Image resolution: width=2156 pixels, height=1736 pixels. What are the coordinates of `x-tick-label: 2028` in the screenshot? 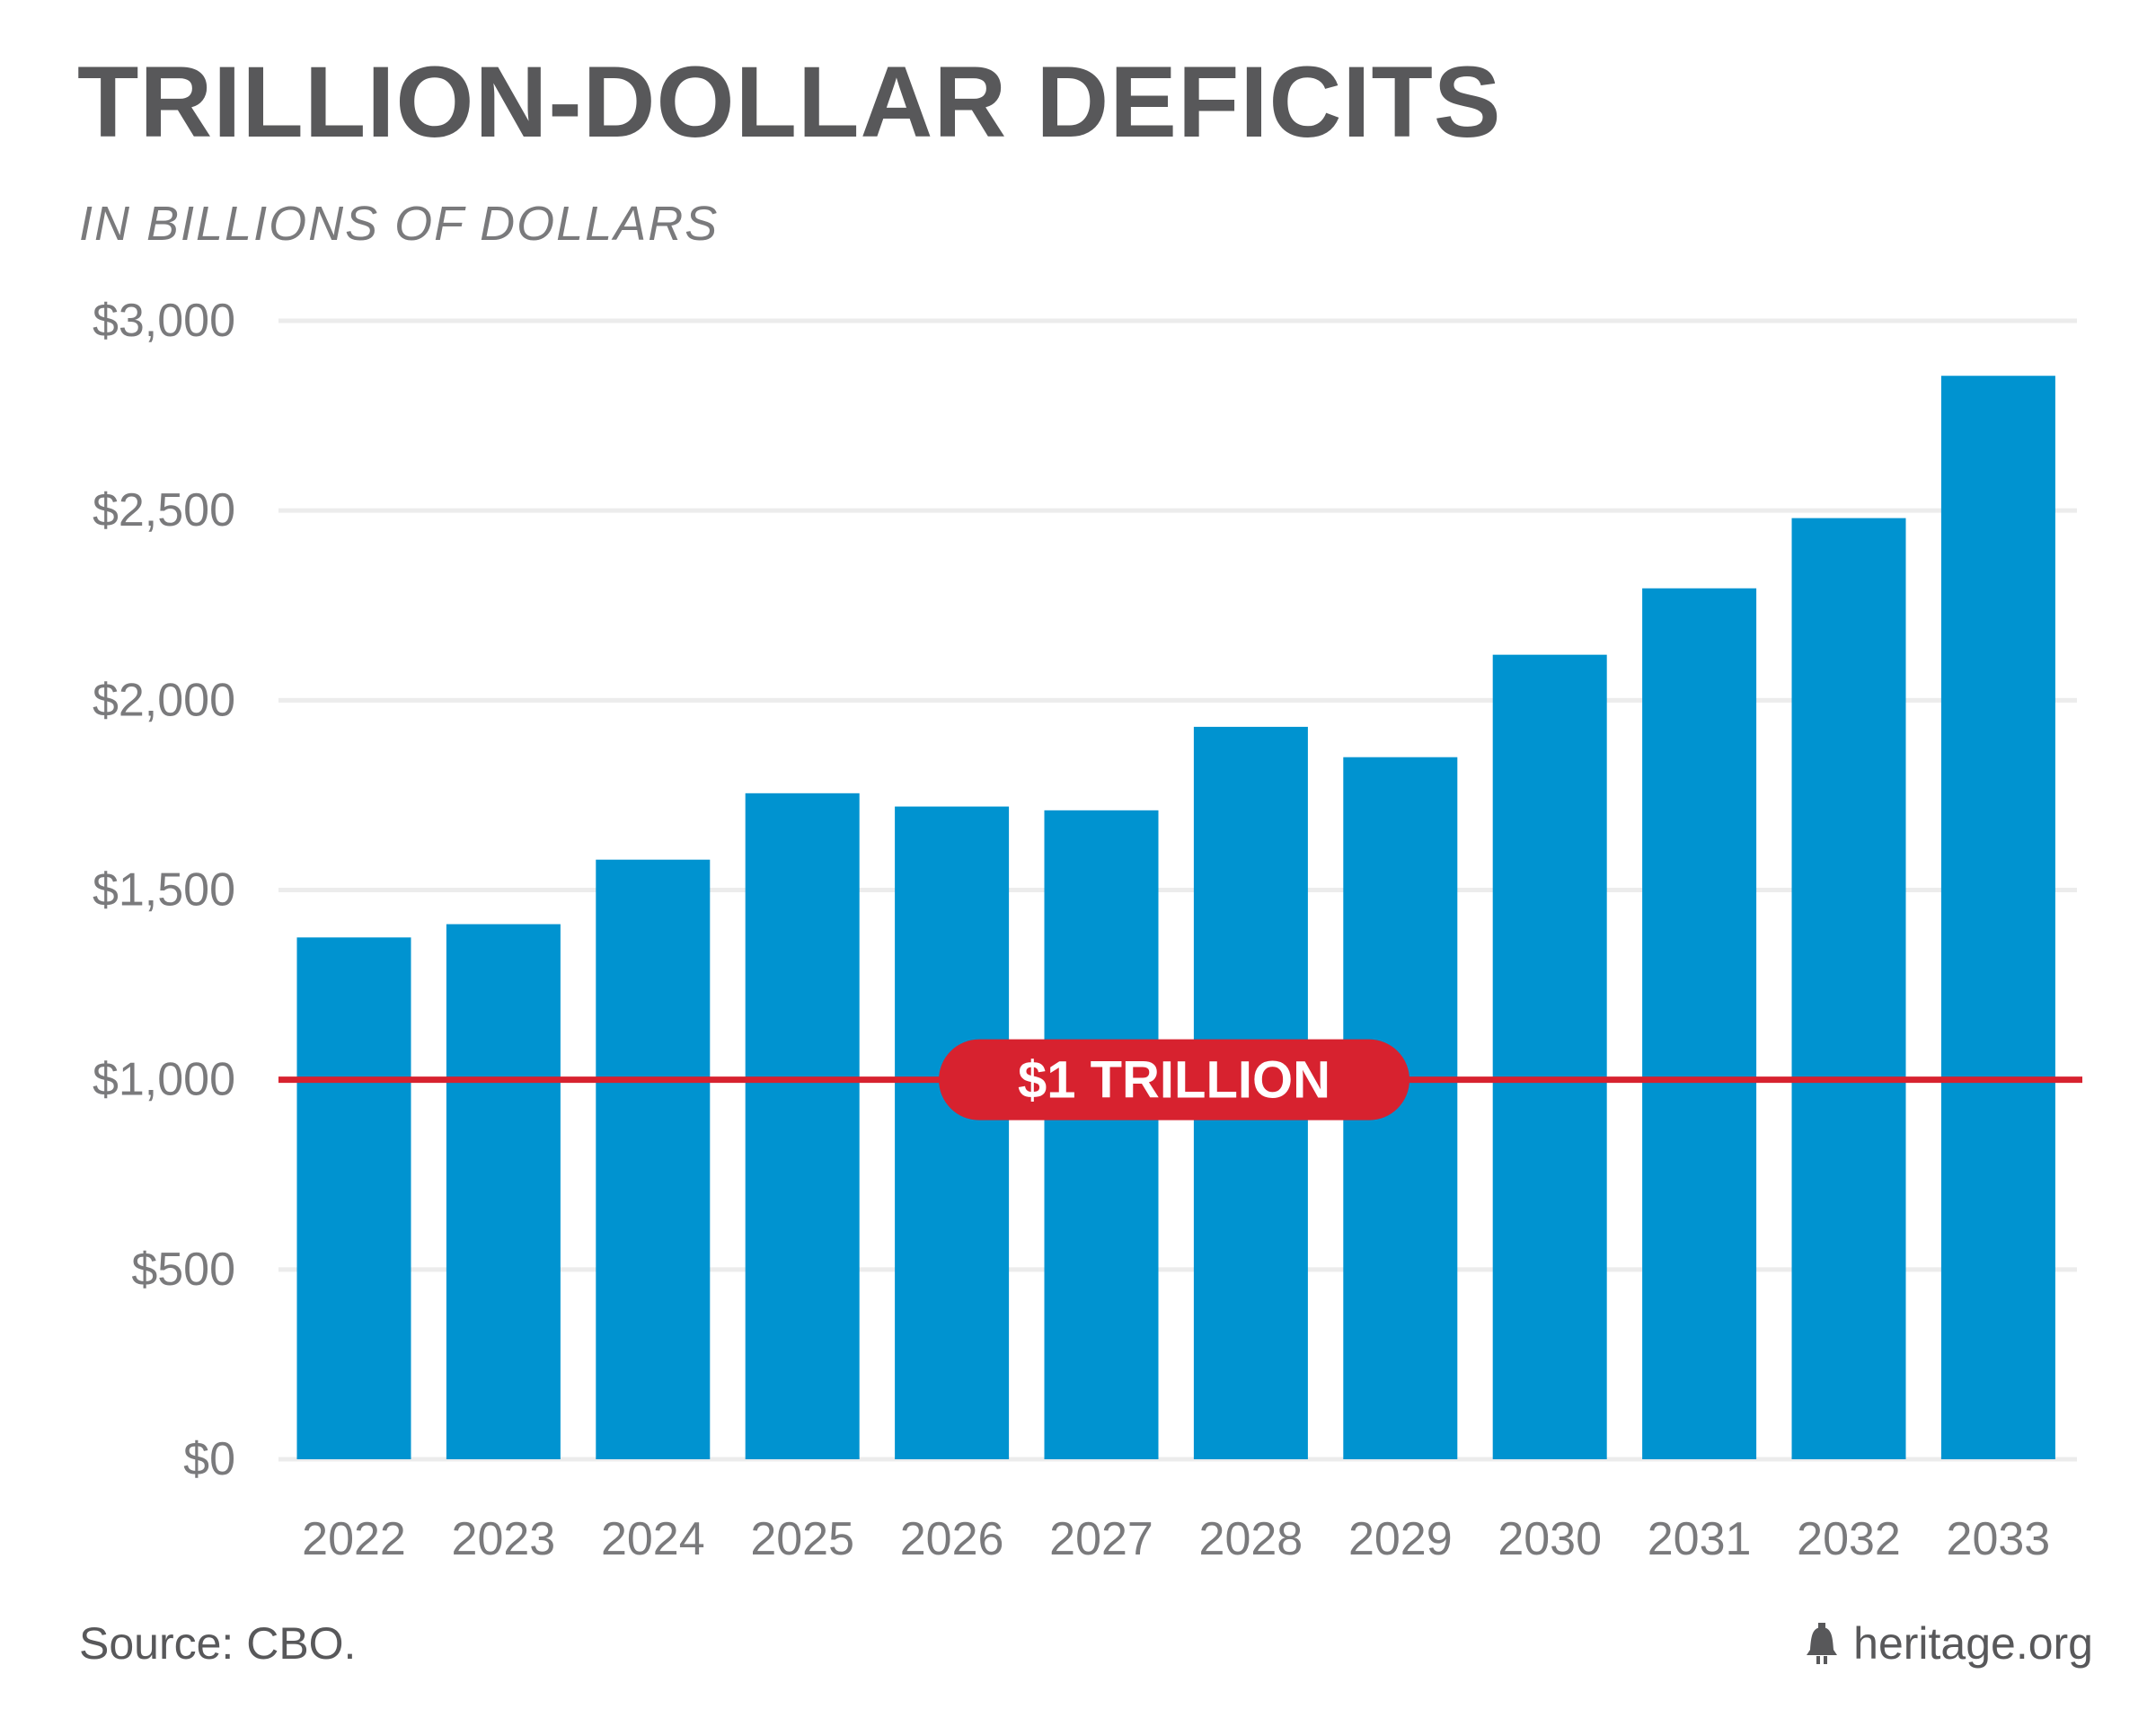 It's located at (1251, 1539).